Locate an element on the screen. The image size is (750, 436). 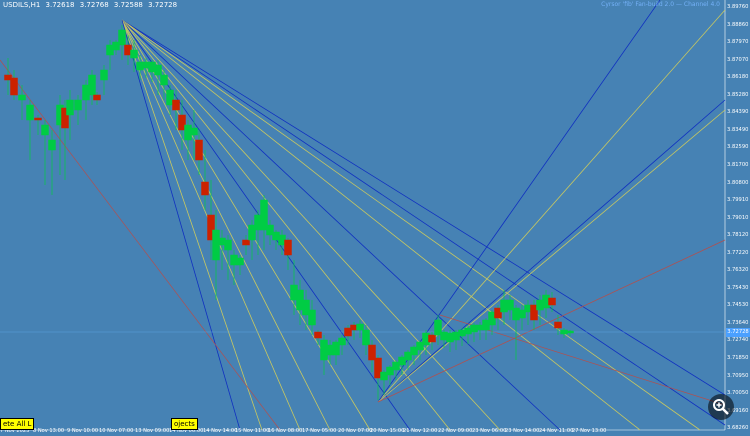
price-tick-label: 3.87070 is located at coordinates (738, 59).